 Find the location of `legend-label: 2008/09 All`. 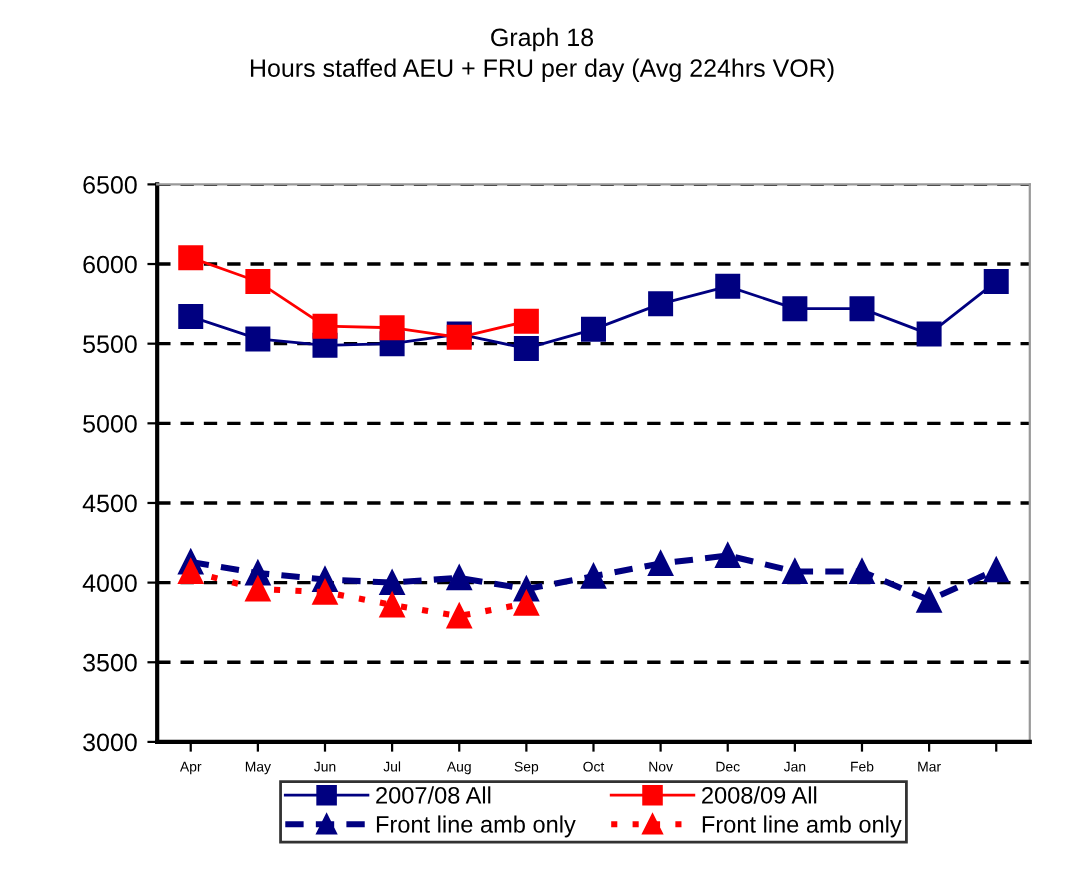

legend-label: 2008/09 All is located at coordinates (759, 795).